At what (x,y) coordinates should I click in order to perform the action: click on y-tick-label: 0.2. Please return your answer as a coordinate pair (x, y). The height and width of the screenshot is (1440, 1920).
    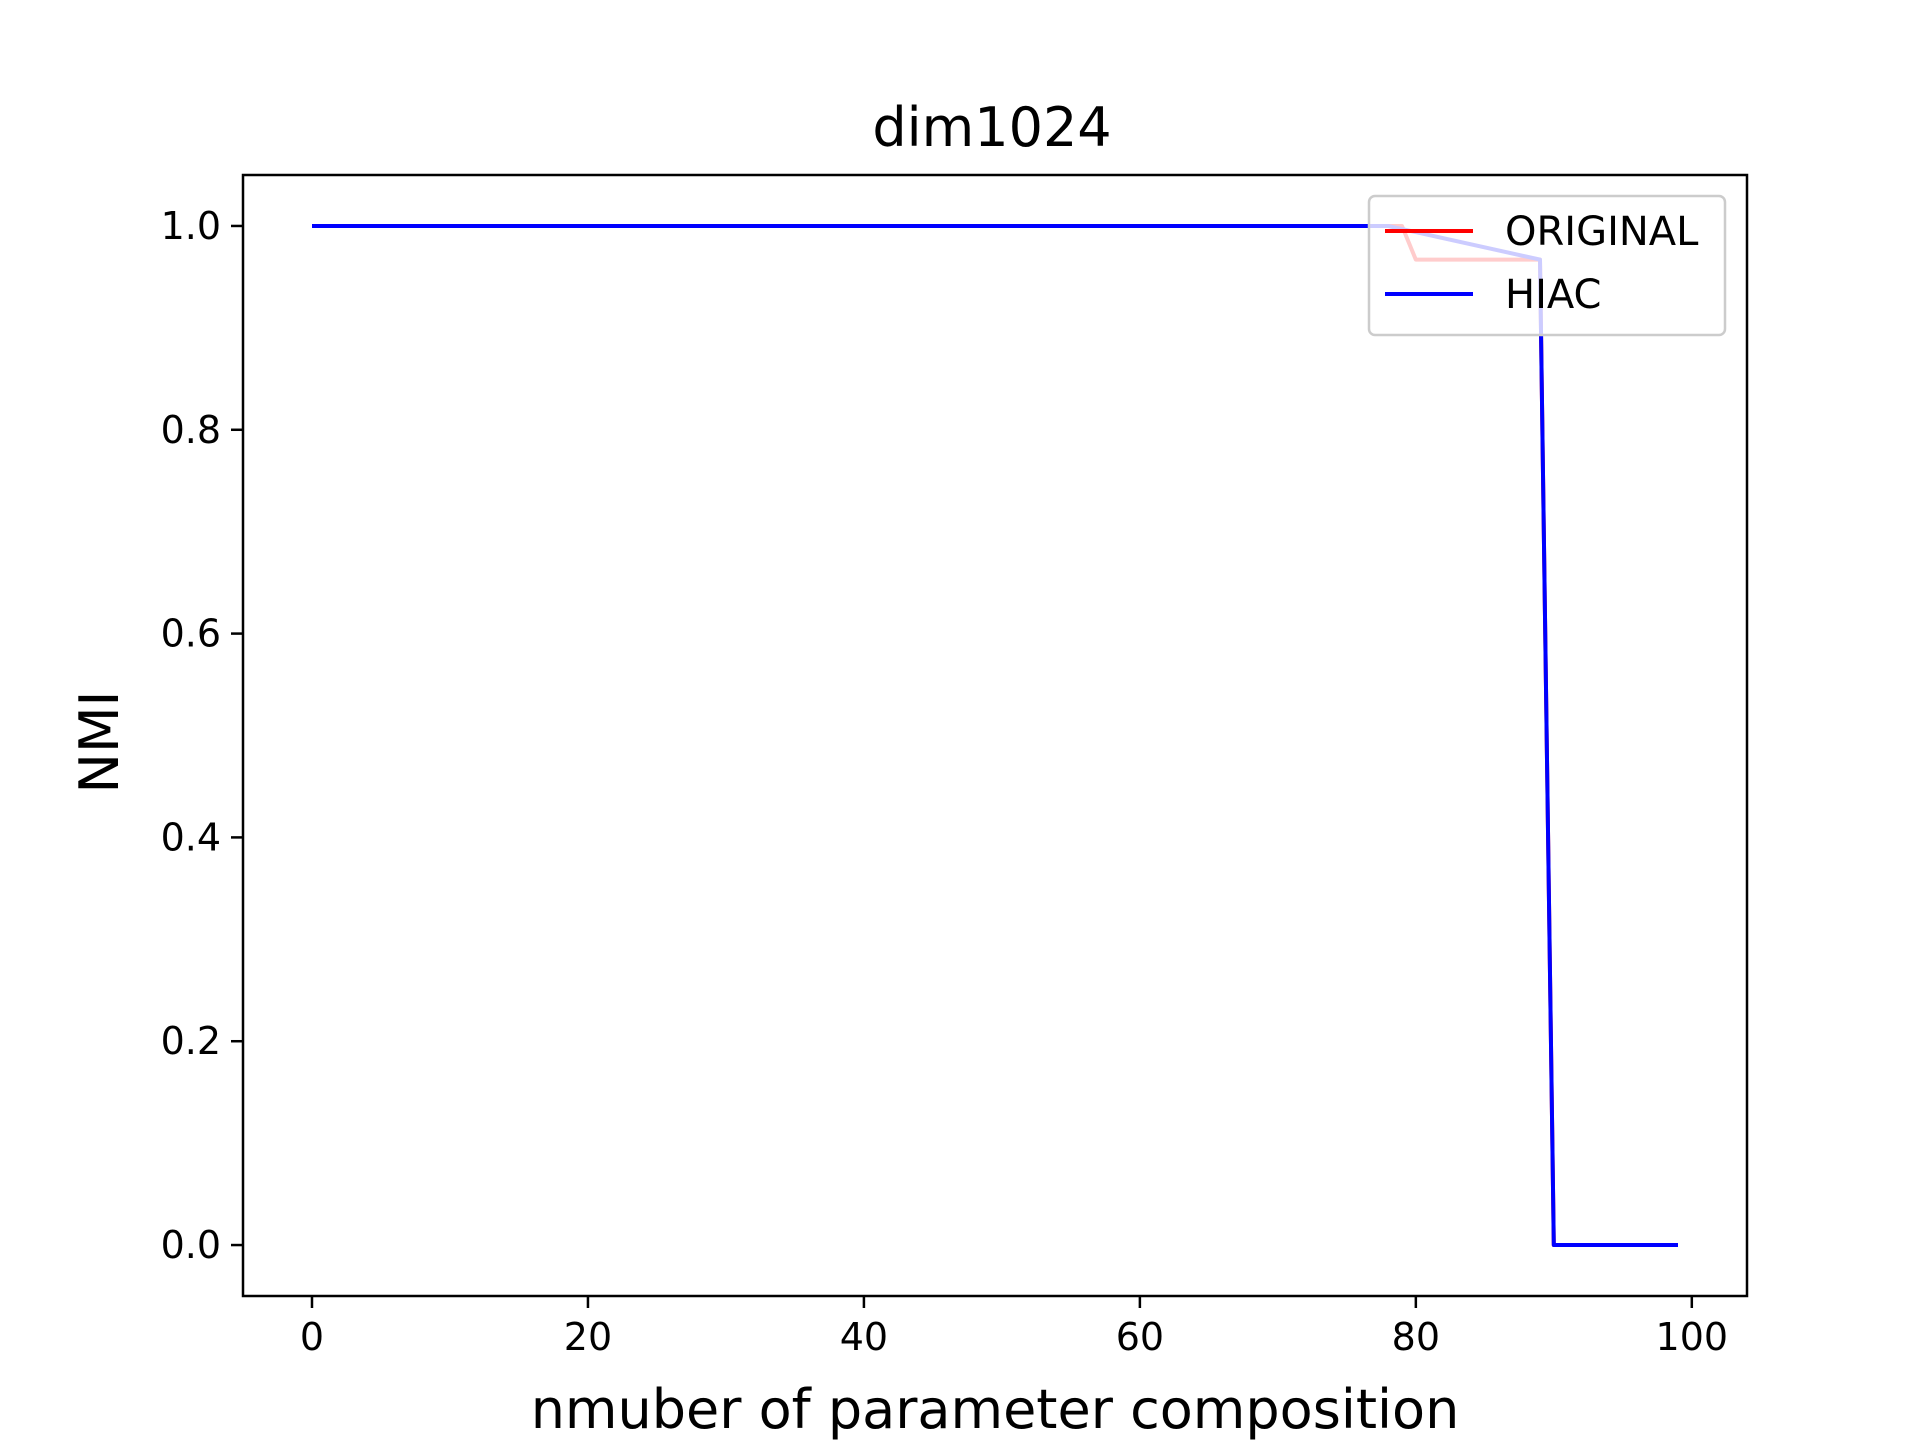
    Looking at the image, I should click on (191, 1041).